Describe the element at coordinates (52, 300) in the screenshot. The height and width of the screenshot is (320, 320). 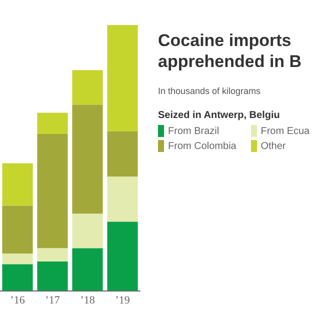
I see `x-tick-label: ’17` at that location.